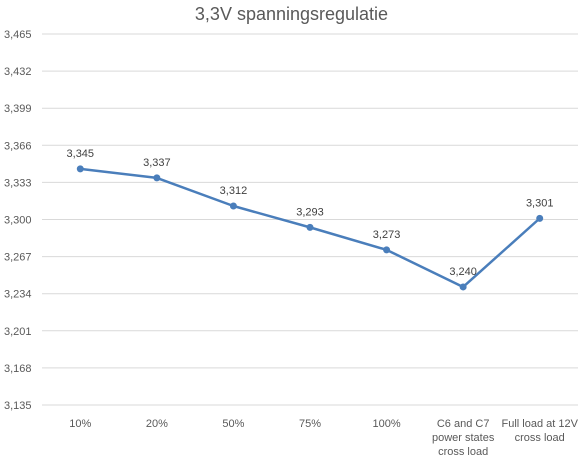  I want to click on data-label: 3,240, so click(463, 272).